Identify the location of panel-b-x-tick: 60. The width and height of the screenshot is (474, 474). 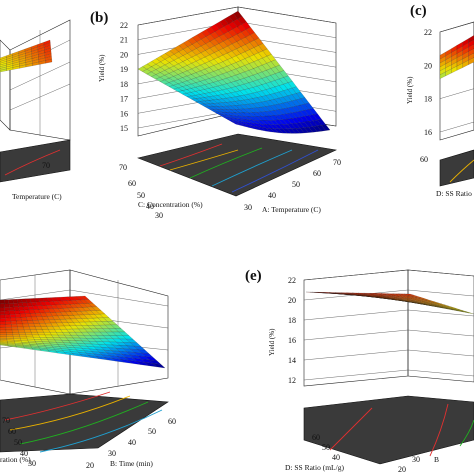
(132, 183).